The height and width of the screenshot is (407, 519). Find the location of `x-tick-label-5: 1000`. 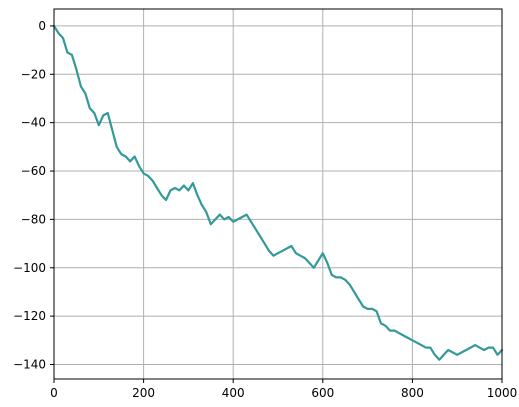

x-tick-label-5: 1000 is located at coordinates (502, 393).